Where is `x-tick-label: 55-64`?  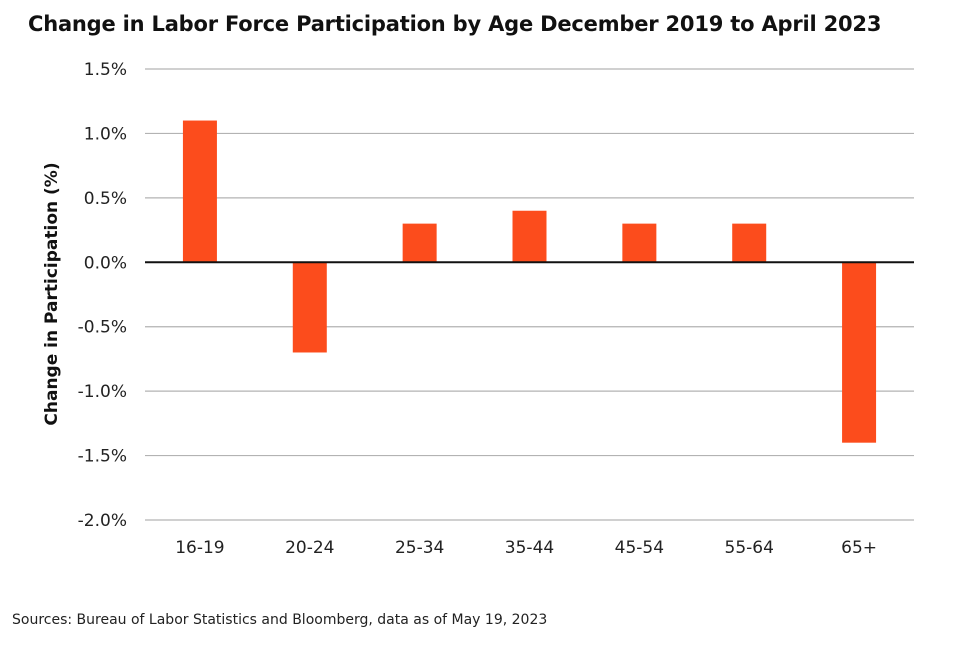
x-tick-label: 55-64 is located at coordinates (749, 548).